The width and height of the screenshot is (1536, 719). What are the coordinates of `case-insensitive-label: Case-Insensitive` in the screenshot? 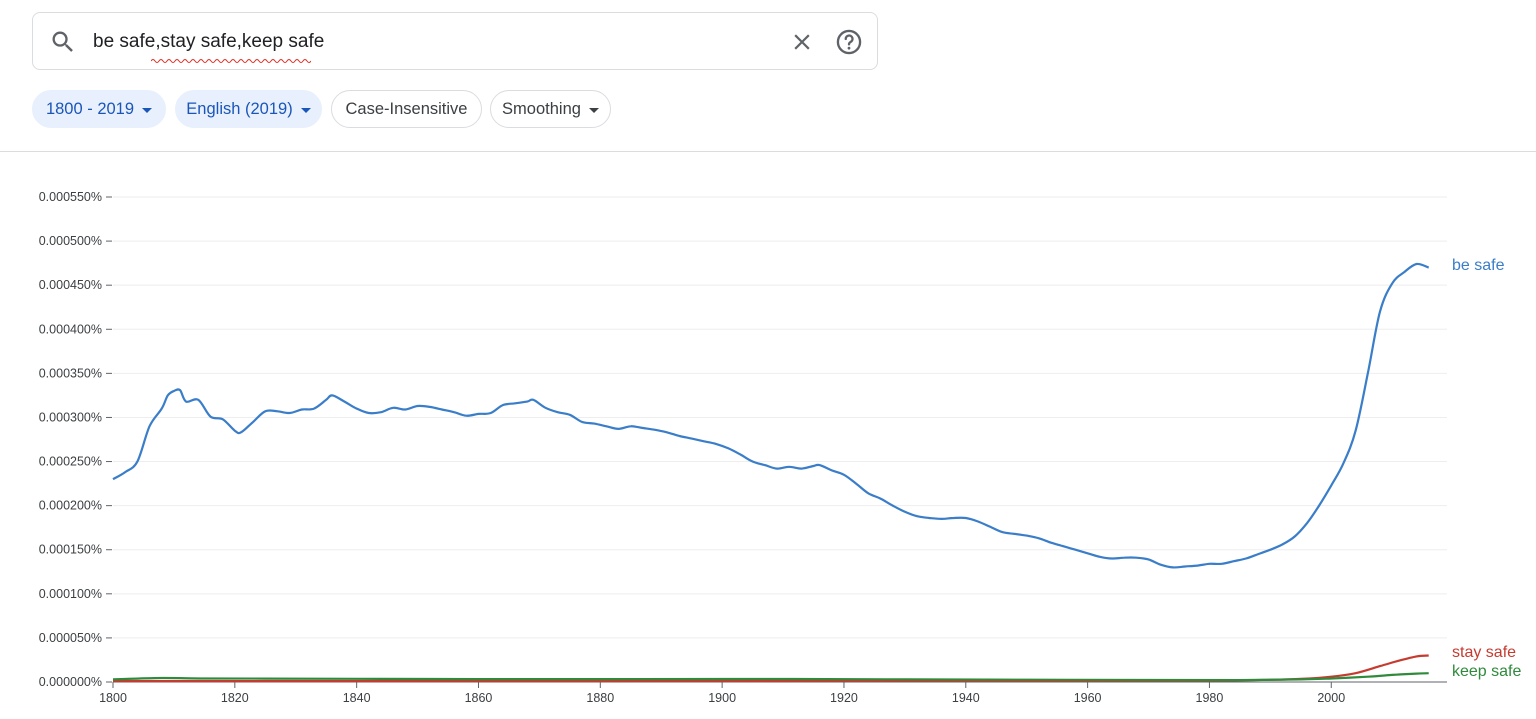 It's located at (406, 108).